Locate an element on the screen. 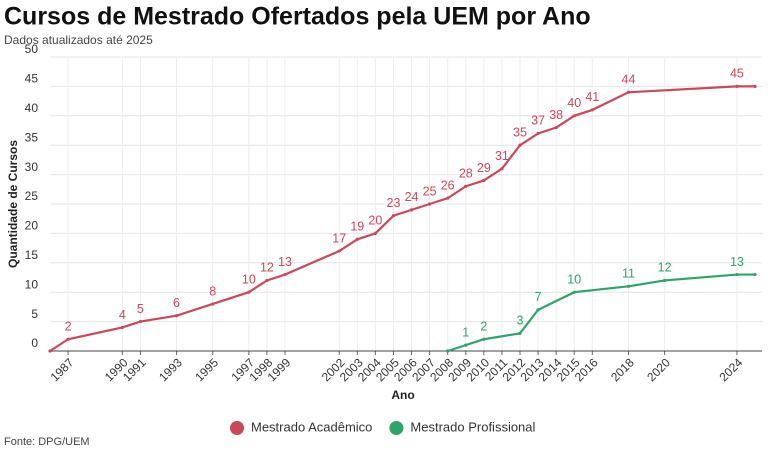 Image resolution: width=768 pixels, height=453 pixels. value-label: 24 is located at coordinates (412, 197).